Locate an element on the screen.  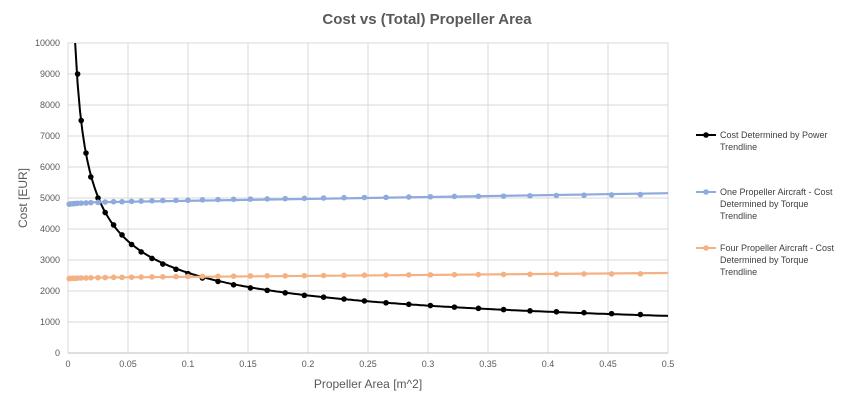
y-axis-label: Cost [EUR] is located at coordinates (23, 198).